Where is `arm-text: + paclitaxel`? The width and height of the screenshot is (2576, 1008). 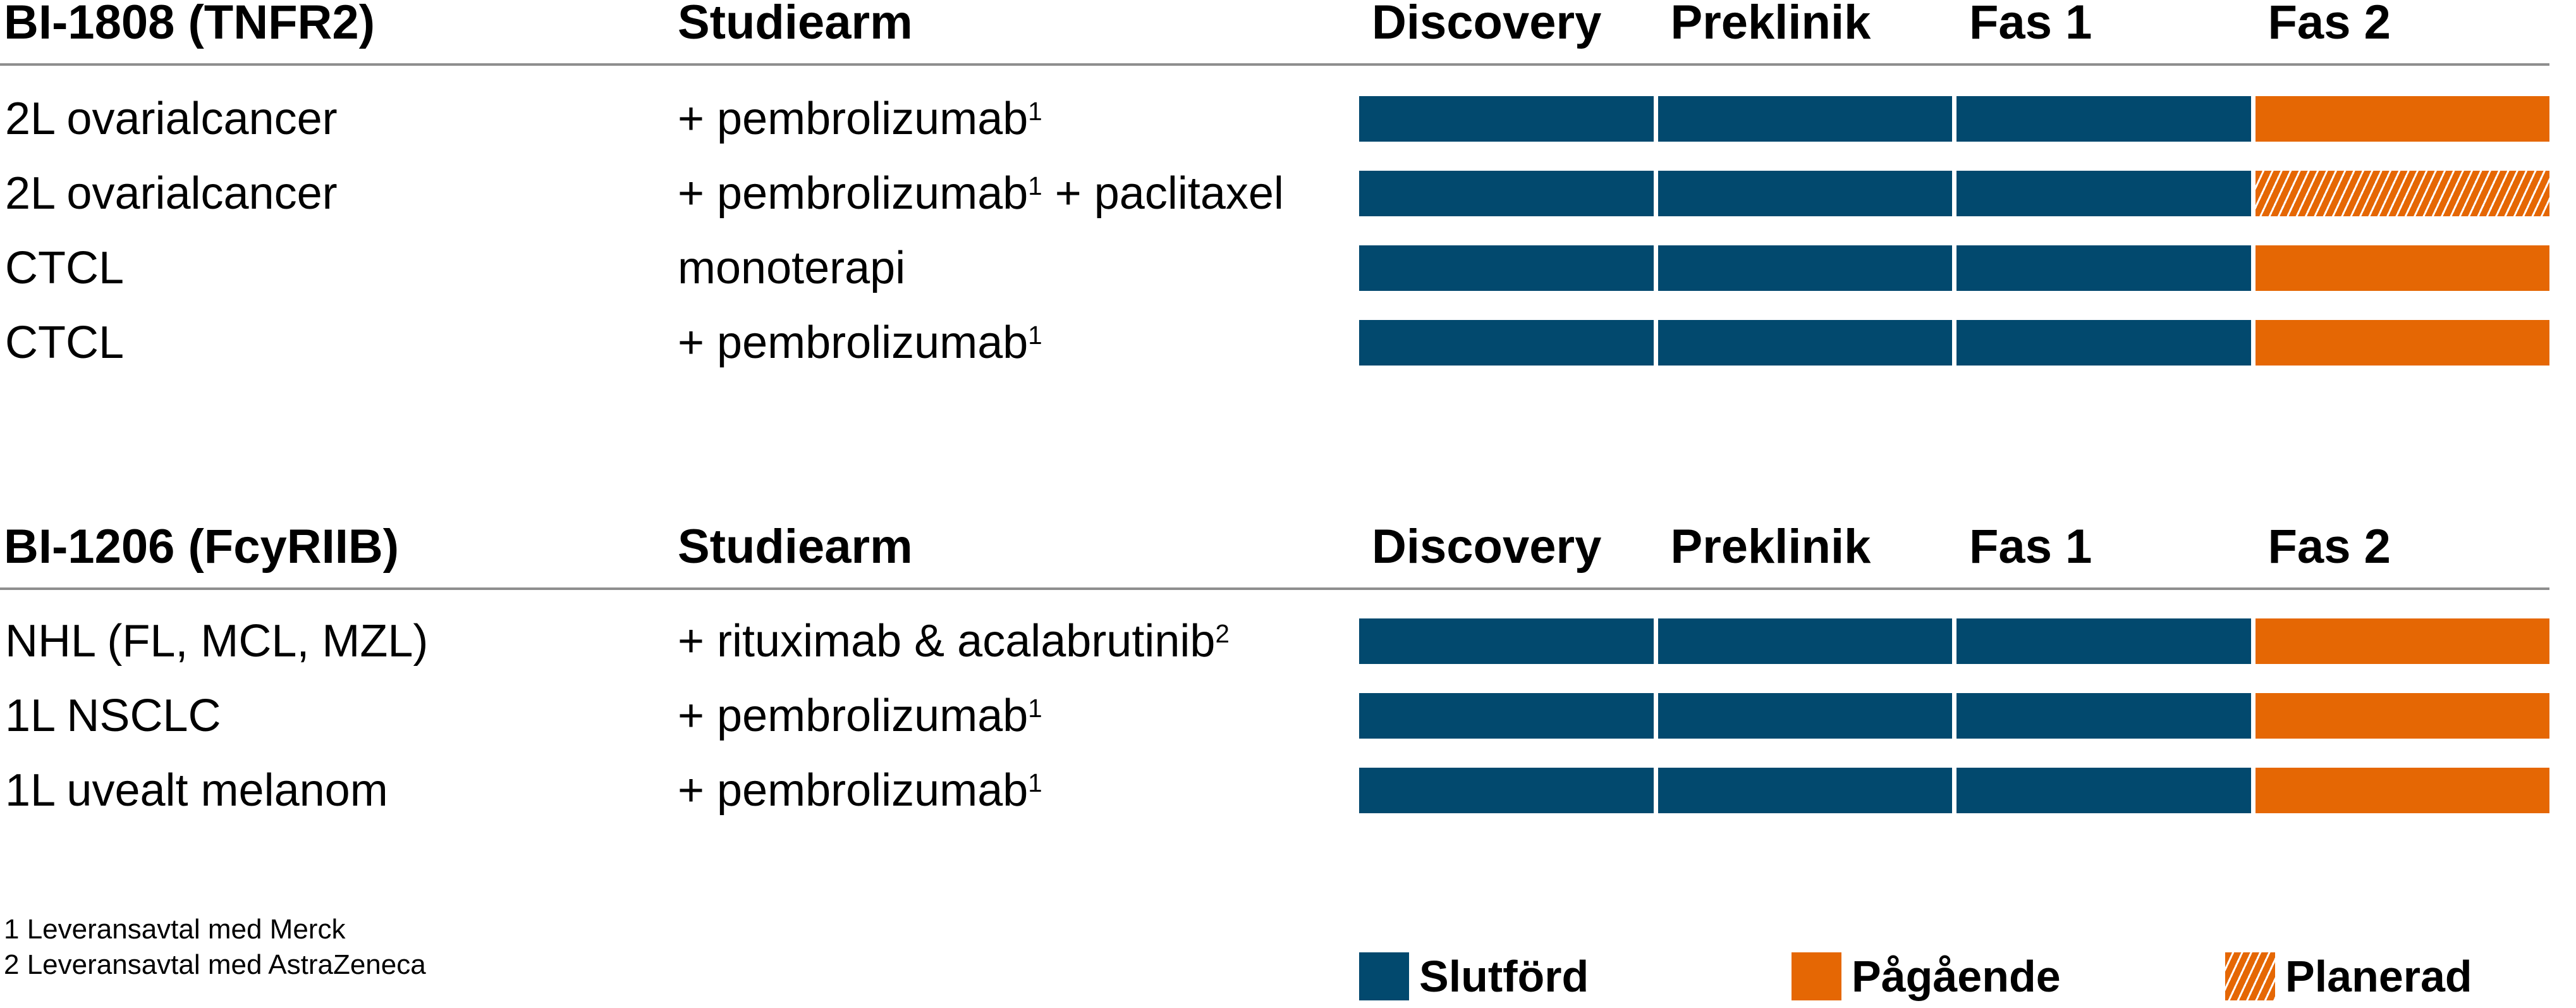
arm-text: + paclitaxel is located at coordinates (1163, 193).